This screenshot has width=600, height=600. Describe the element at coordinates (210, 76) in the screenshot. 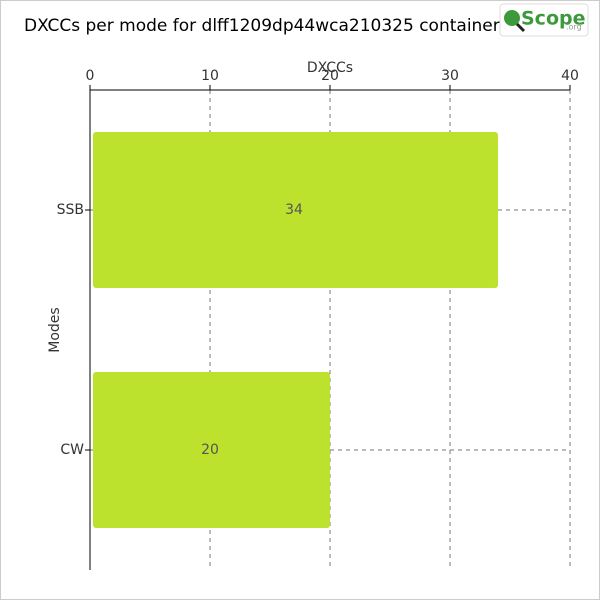

I see `x-tick-label: 10` at that location.